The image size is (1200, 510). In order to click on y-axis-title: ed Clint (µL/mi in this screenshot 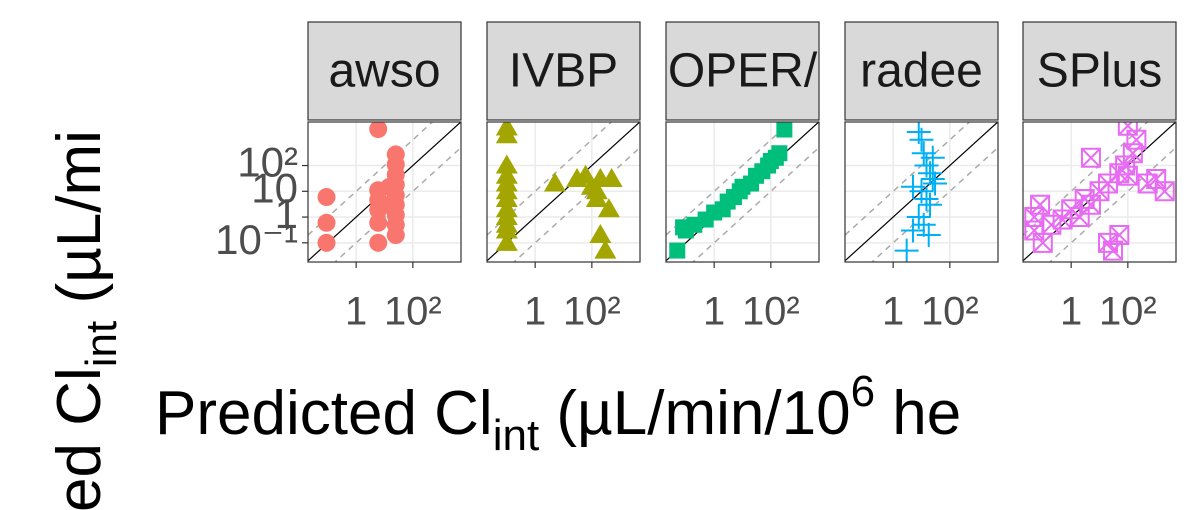, I will do `click(85, 320)`.